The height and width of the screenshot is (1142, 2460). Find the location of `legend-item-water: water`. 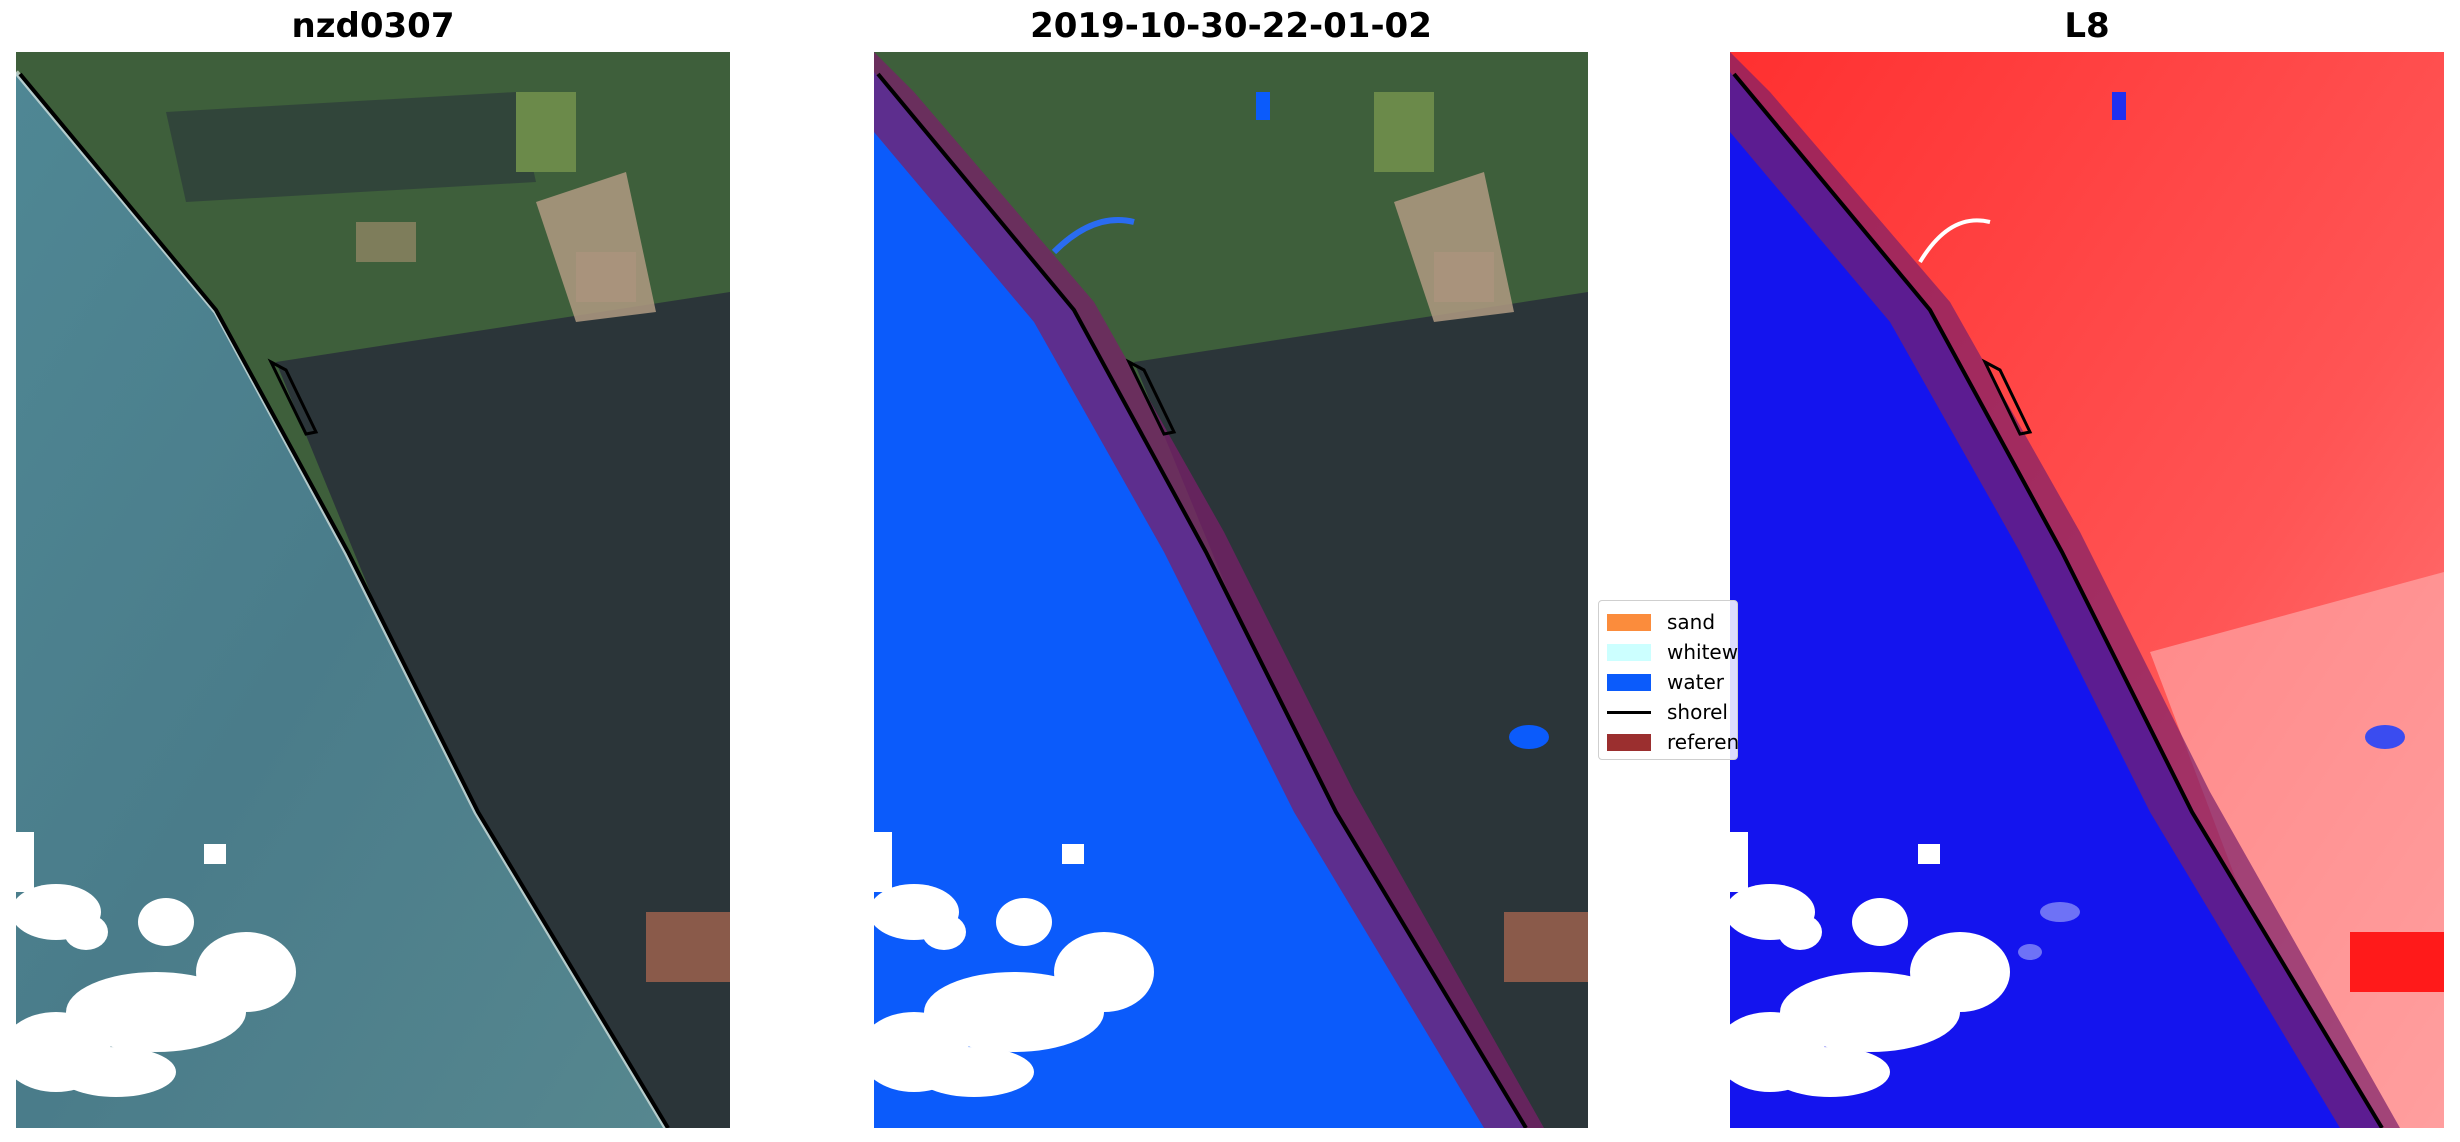

legend-item-water: water is located at coordinates (1665, 682).